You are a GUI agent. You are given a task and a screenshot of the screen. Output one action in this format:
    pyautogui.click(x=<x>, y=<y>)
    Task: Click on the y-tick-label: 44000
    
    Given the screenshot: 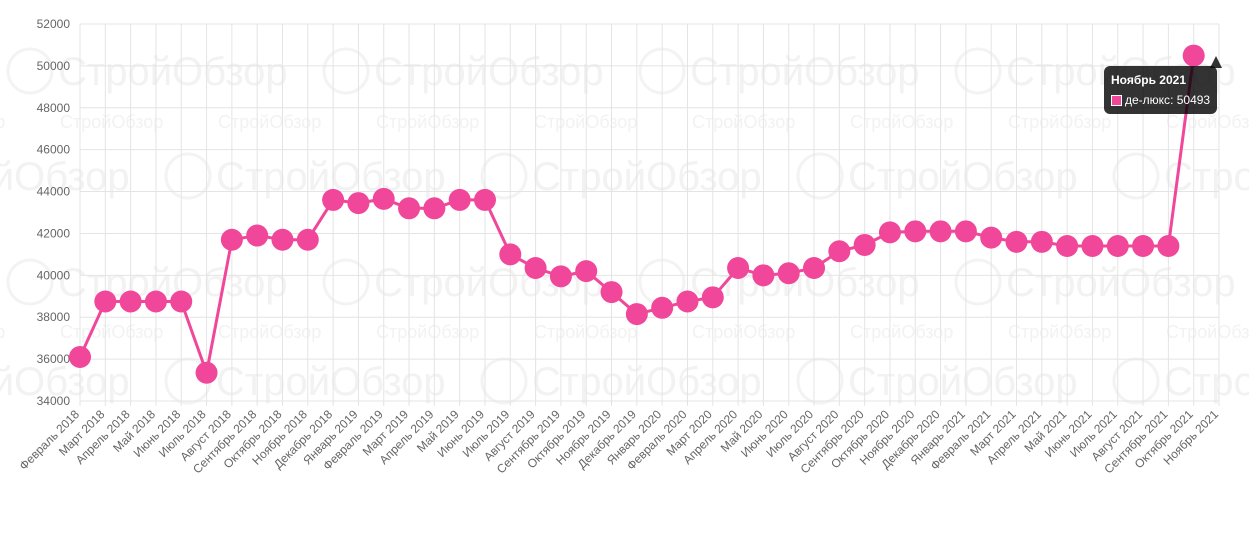 What is the action you would take?
    pyautogui.click(x=54, y=192)
    